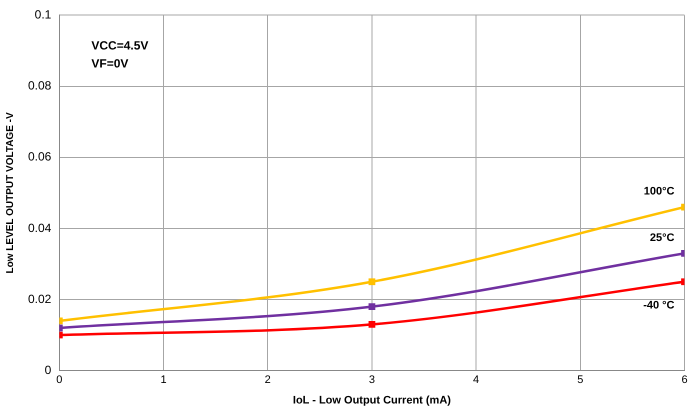  I want to click on x-tick-label: 6, so click(684, 380).